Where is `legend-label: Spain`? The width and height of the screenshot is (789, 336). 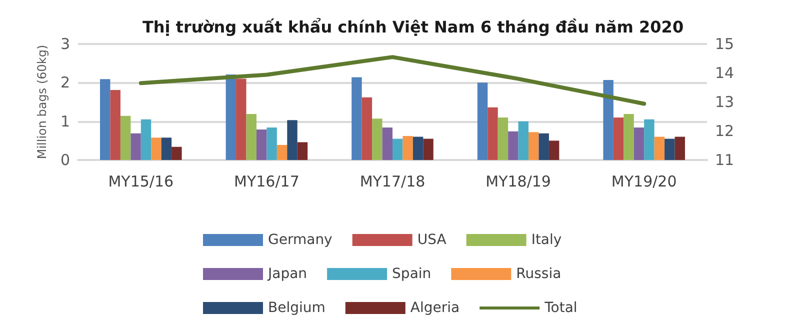 legend-label: Spain is located at coordinates (412, 274).